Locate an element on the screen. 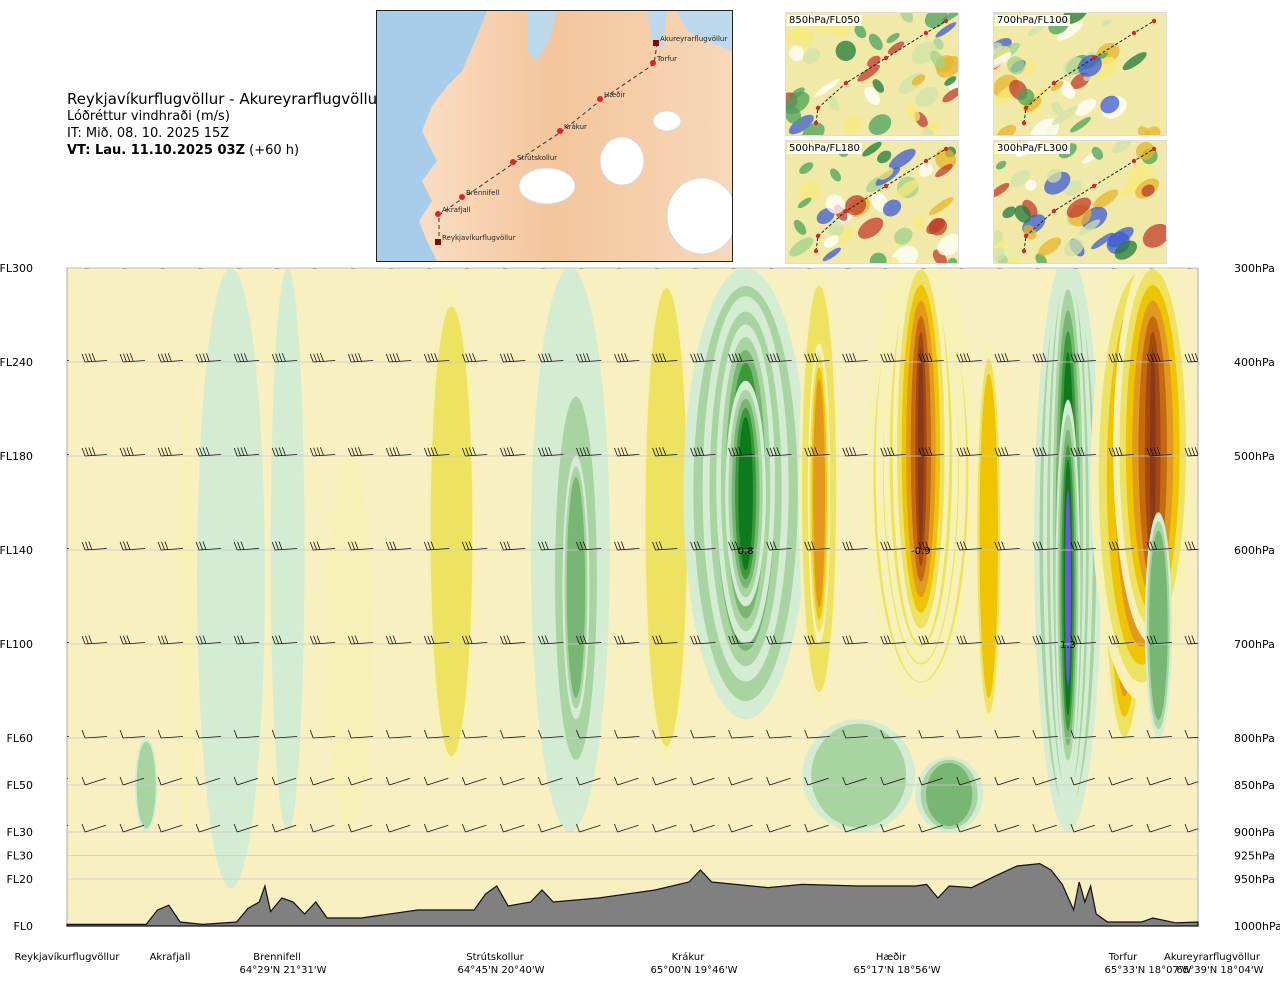 The height and width of the screenshot is (981, 1280). mini-map-graphic is located at coordinates (872, 202).